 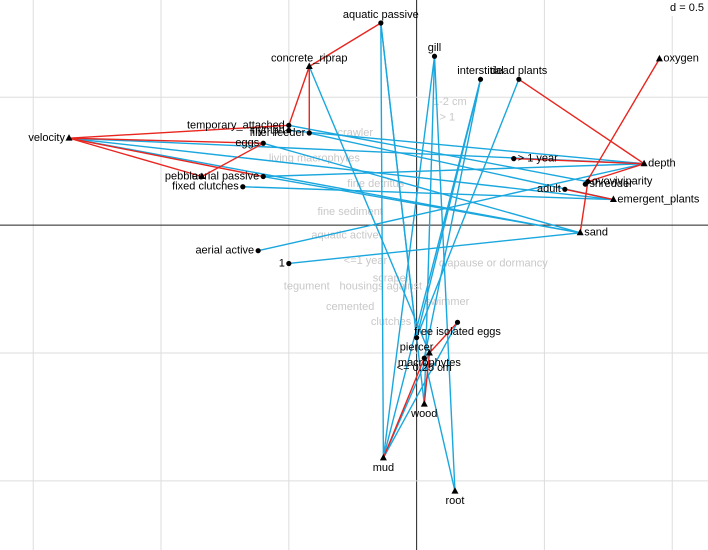 I want to click on point-label: free isolated eggs, so click(x=457, y=332).